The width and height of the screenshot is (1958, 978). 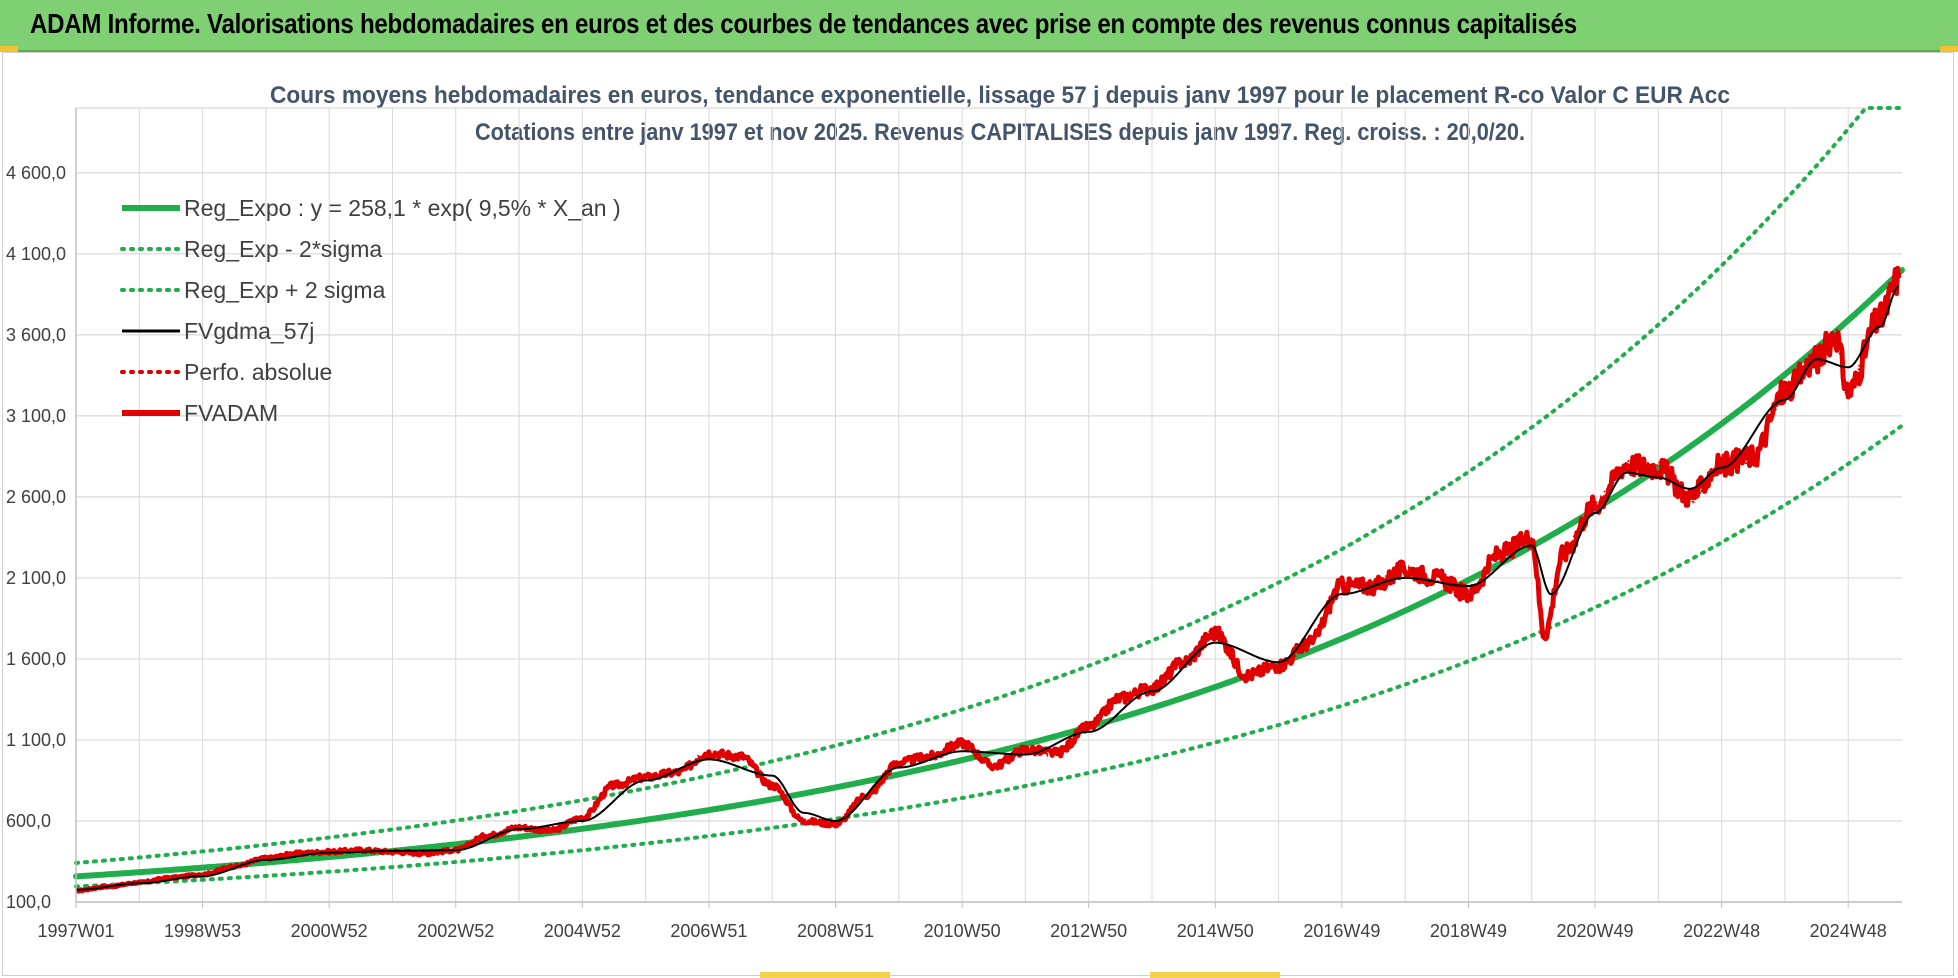 What do you see at coordinates (582, 931) in the screenshot?
I see `x-tick-label: 2004W52` at bounding box center [582, 931].